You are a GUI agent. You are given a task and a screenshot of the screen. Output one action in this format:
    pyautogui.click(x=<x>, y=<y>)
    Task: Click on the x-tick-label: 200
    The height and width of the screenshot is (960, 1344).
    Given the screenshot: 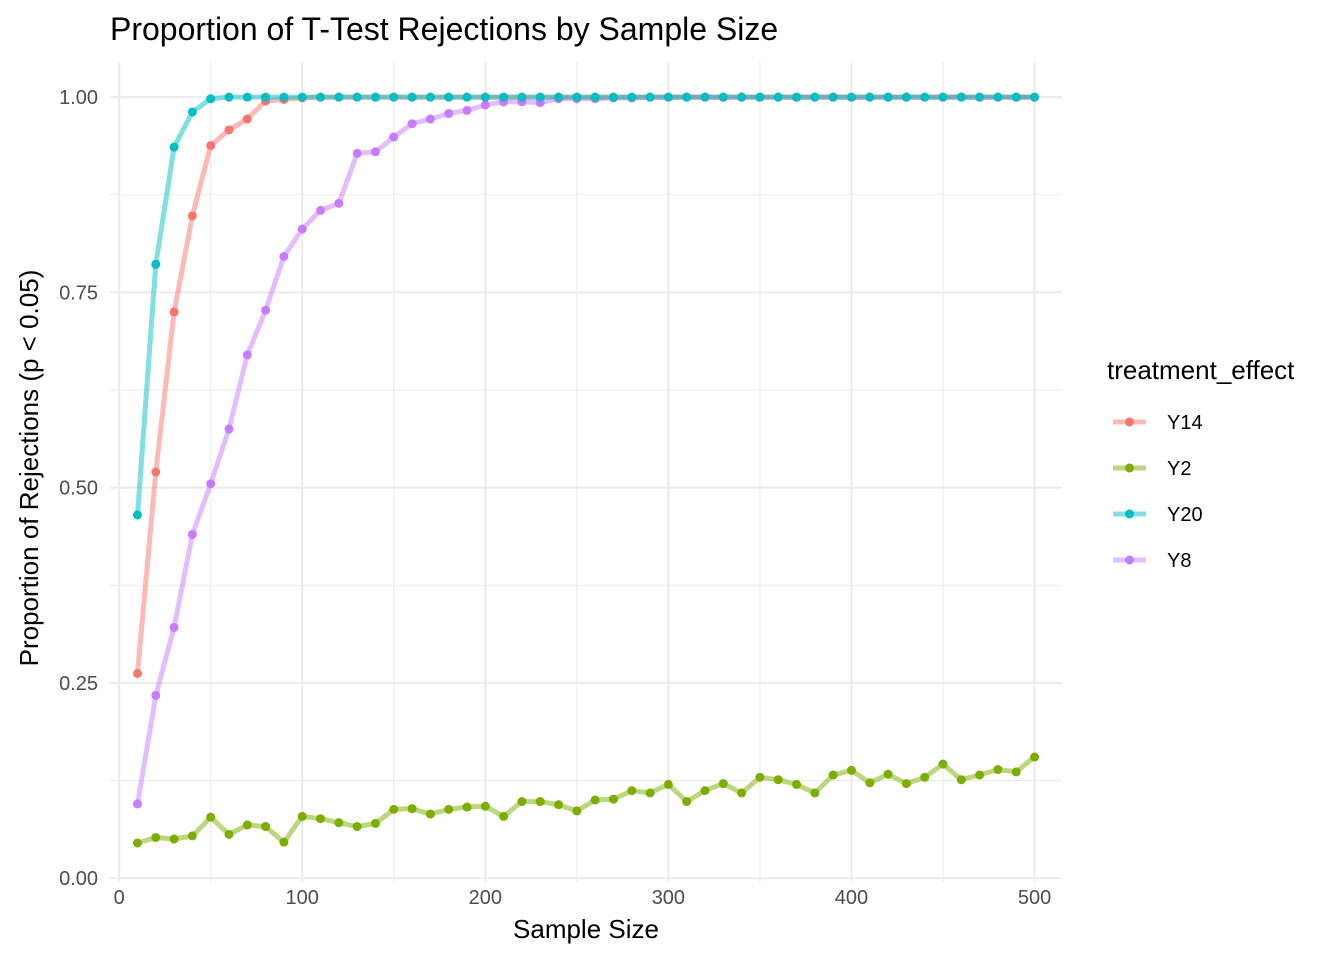 What is the action you would take?
    pyautogui.click(x=485, y=898)
    